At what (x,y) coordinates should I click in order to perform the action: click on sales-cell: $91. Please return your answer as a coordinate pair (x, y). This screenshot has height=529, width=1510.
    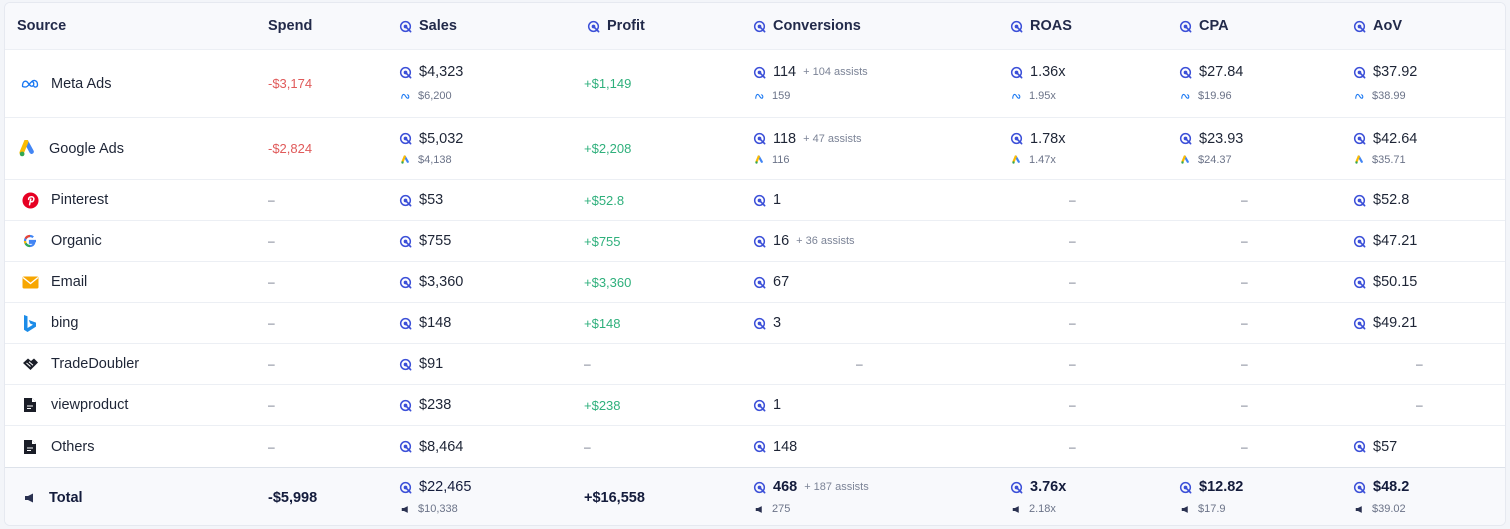
    Looking at the image, I should click on (421, 364).